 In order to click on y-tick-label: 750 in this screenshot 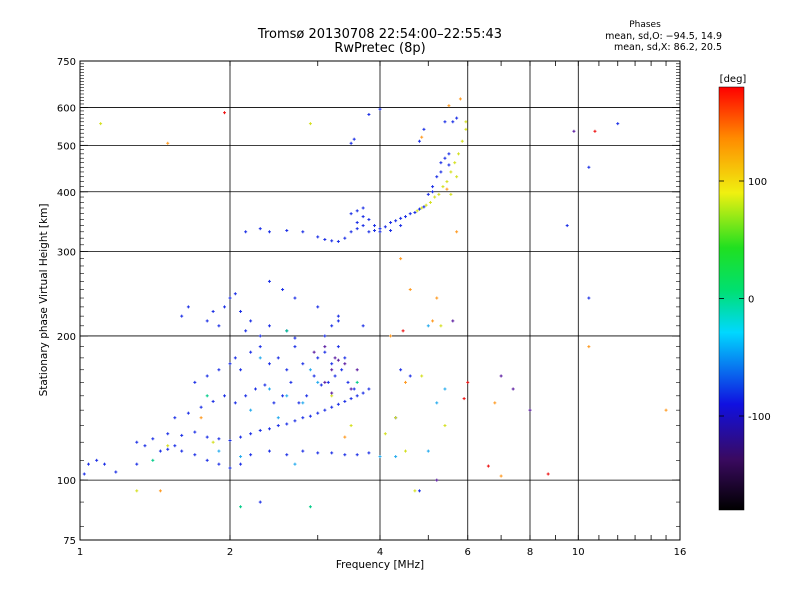, I will do `click(66, 62)`.